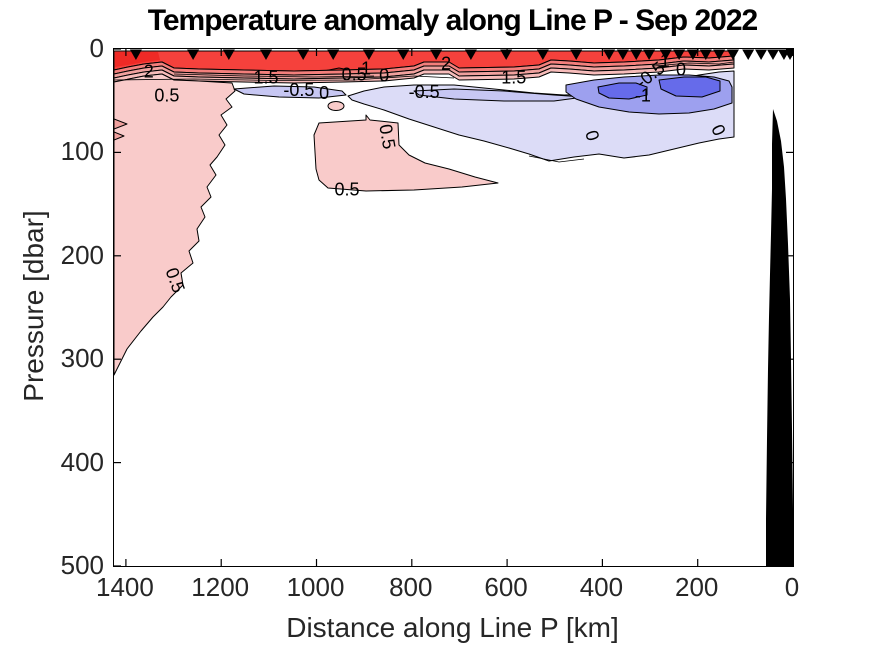  Describe the element at coordinates (411, 587) in the screenshot. I see `x-tick-label: 800` at that location.